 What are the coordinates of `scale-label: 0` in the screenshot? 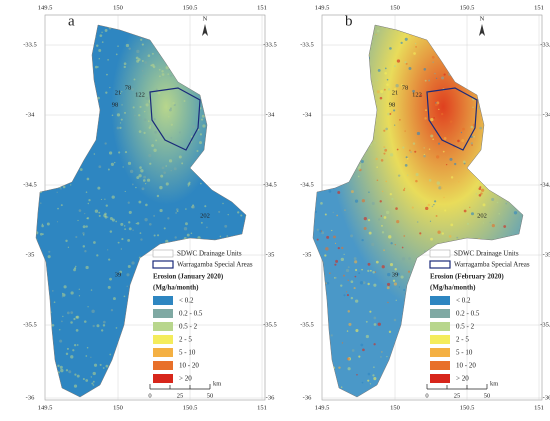 It's located at (149, 395).